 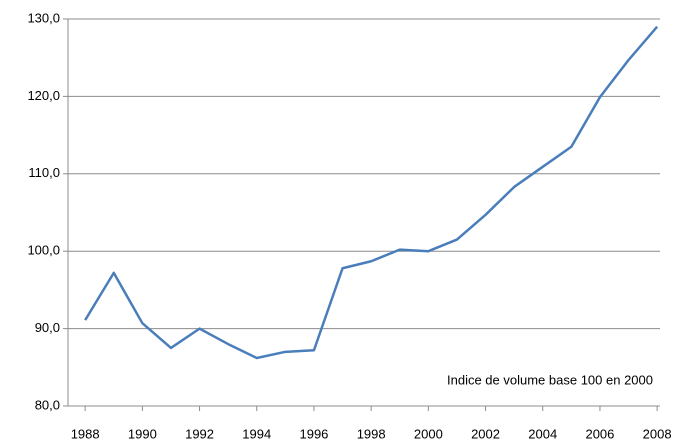 I want to click on y-tick-label: 110,0, so click(x=44, y=172).